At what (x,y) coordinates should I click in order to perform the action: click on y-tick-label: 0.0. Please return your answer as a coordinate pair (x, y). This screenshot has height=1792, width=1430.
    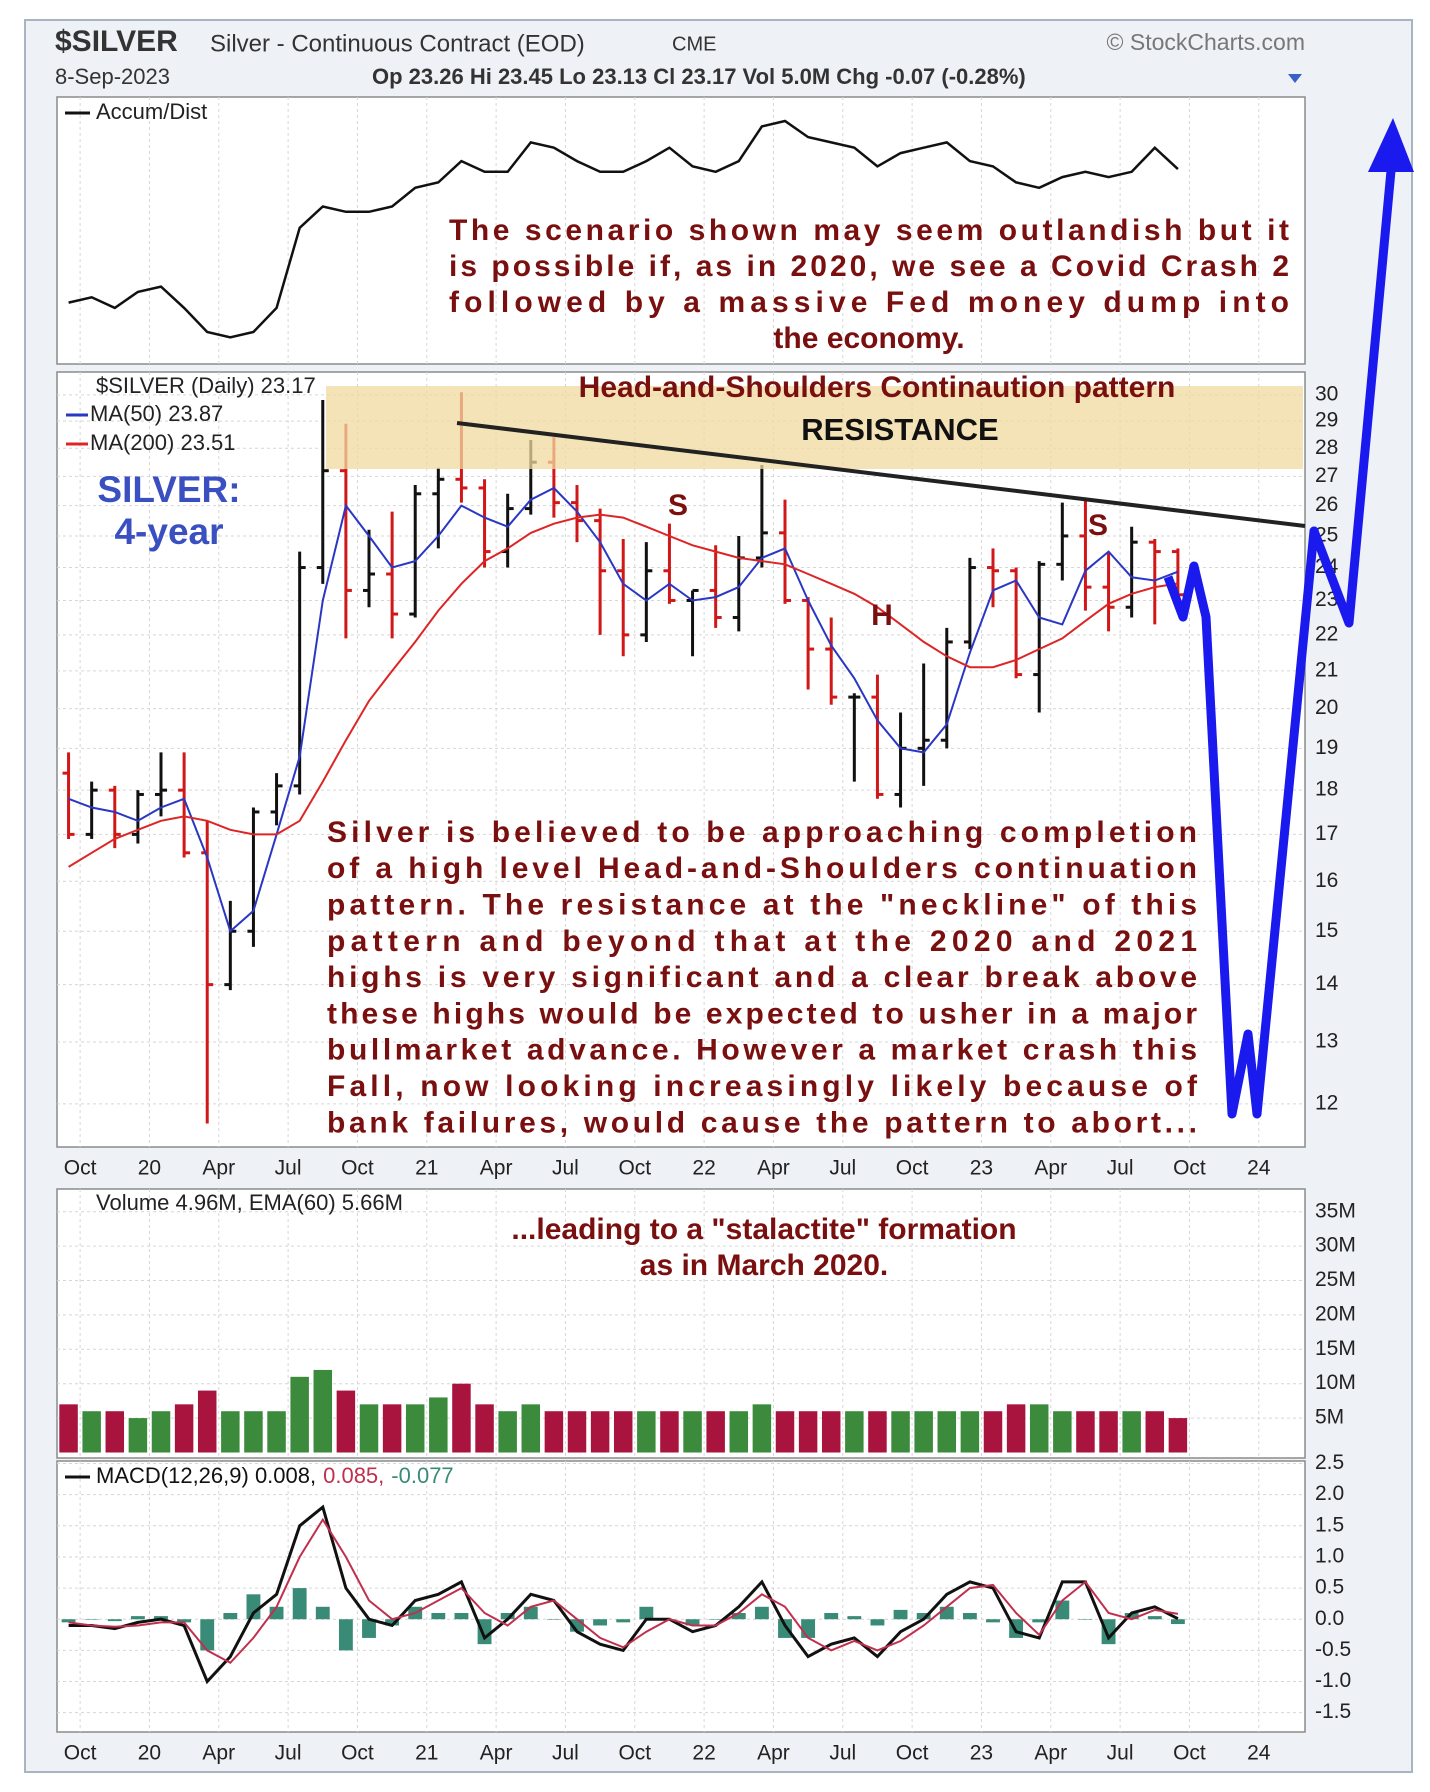
    Looking at the image, I should click on (1329, 1618).